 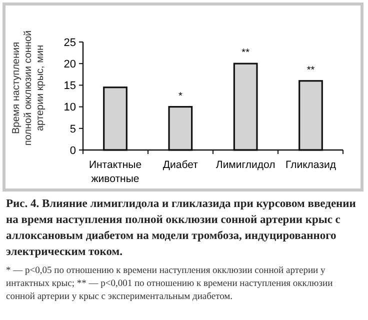 What do you see at coordinates (169, 284) in the screenshot?
I see `text: * — p<0,05 по отношению к времени наступления окклюзии сонной артерии у интактных крыс; ** — p<0,001 по отношению к времени наступления окклюзии сонной артерии у крыс с экспериментальным диабетом.` at bounding box center [169, 284].